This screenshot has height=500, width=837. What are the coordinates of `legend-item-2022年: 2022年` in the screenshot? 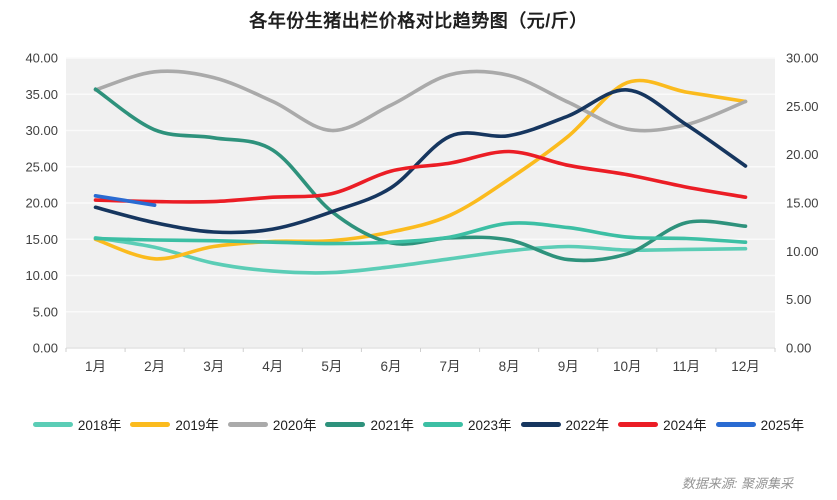 It's located at (565, 424).